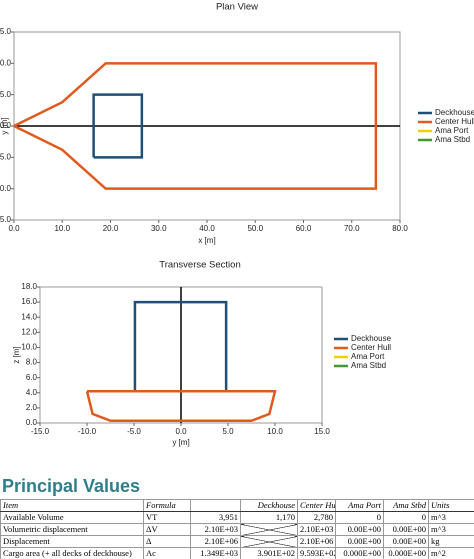  I want to click on y-axis-label: z [m], so click(16, 354).